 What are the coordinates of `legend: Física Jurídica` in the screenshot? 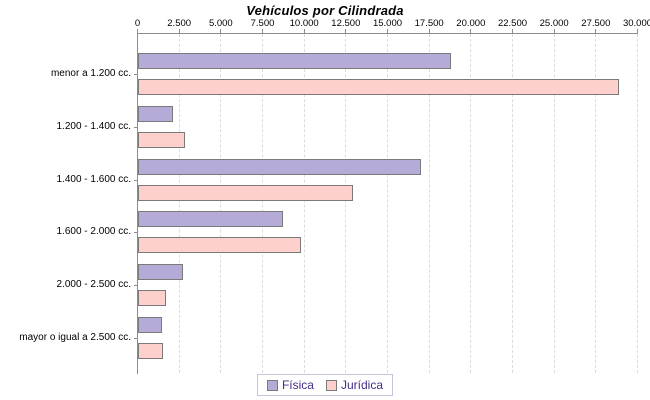 It's located at (325, 385).